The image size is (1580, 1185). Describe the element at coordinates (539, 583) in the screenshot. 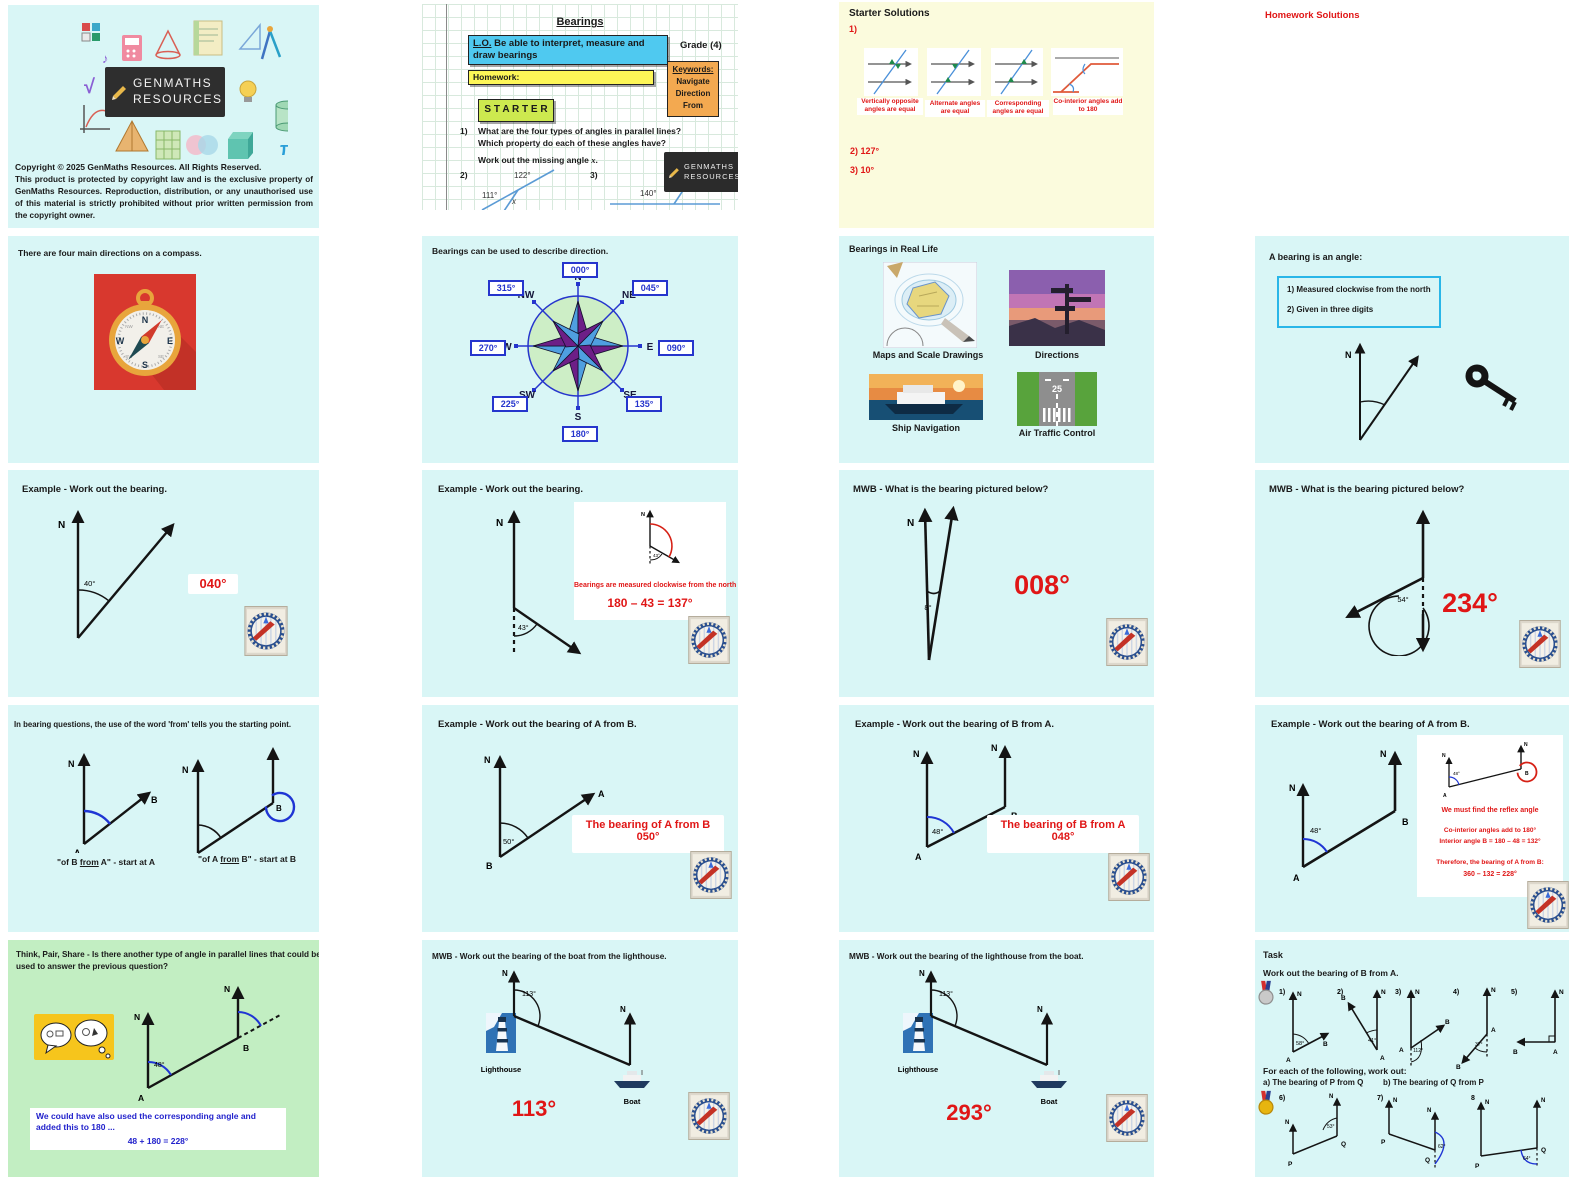

I see `bearing-137-diagram: N 43°` at that location.